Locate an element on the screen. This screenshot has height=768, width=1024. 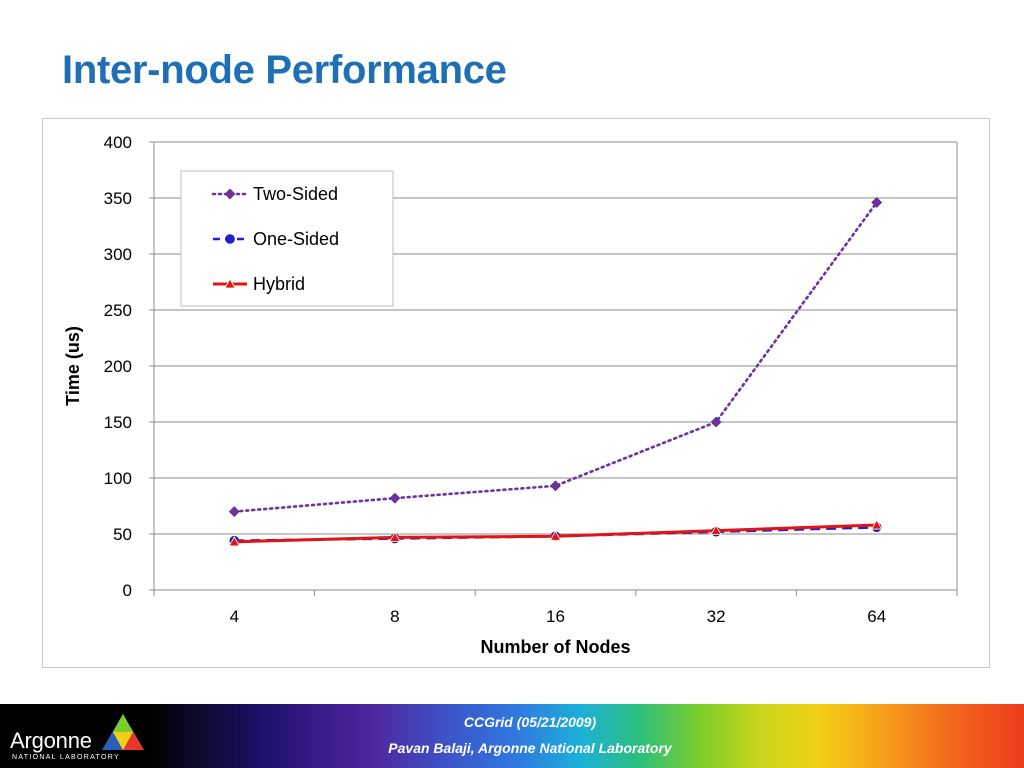
legend-marker-two-sided is located at coordinates (230, 194).